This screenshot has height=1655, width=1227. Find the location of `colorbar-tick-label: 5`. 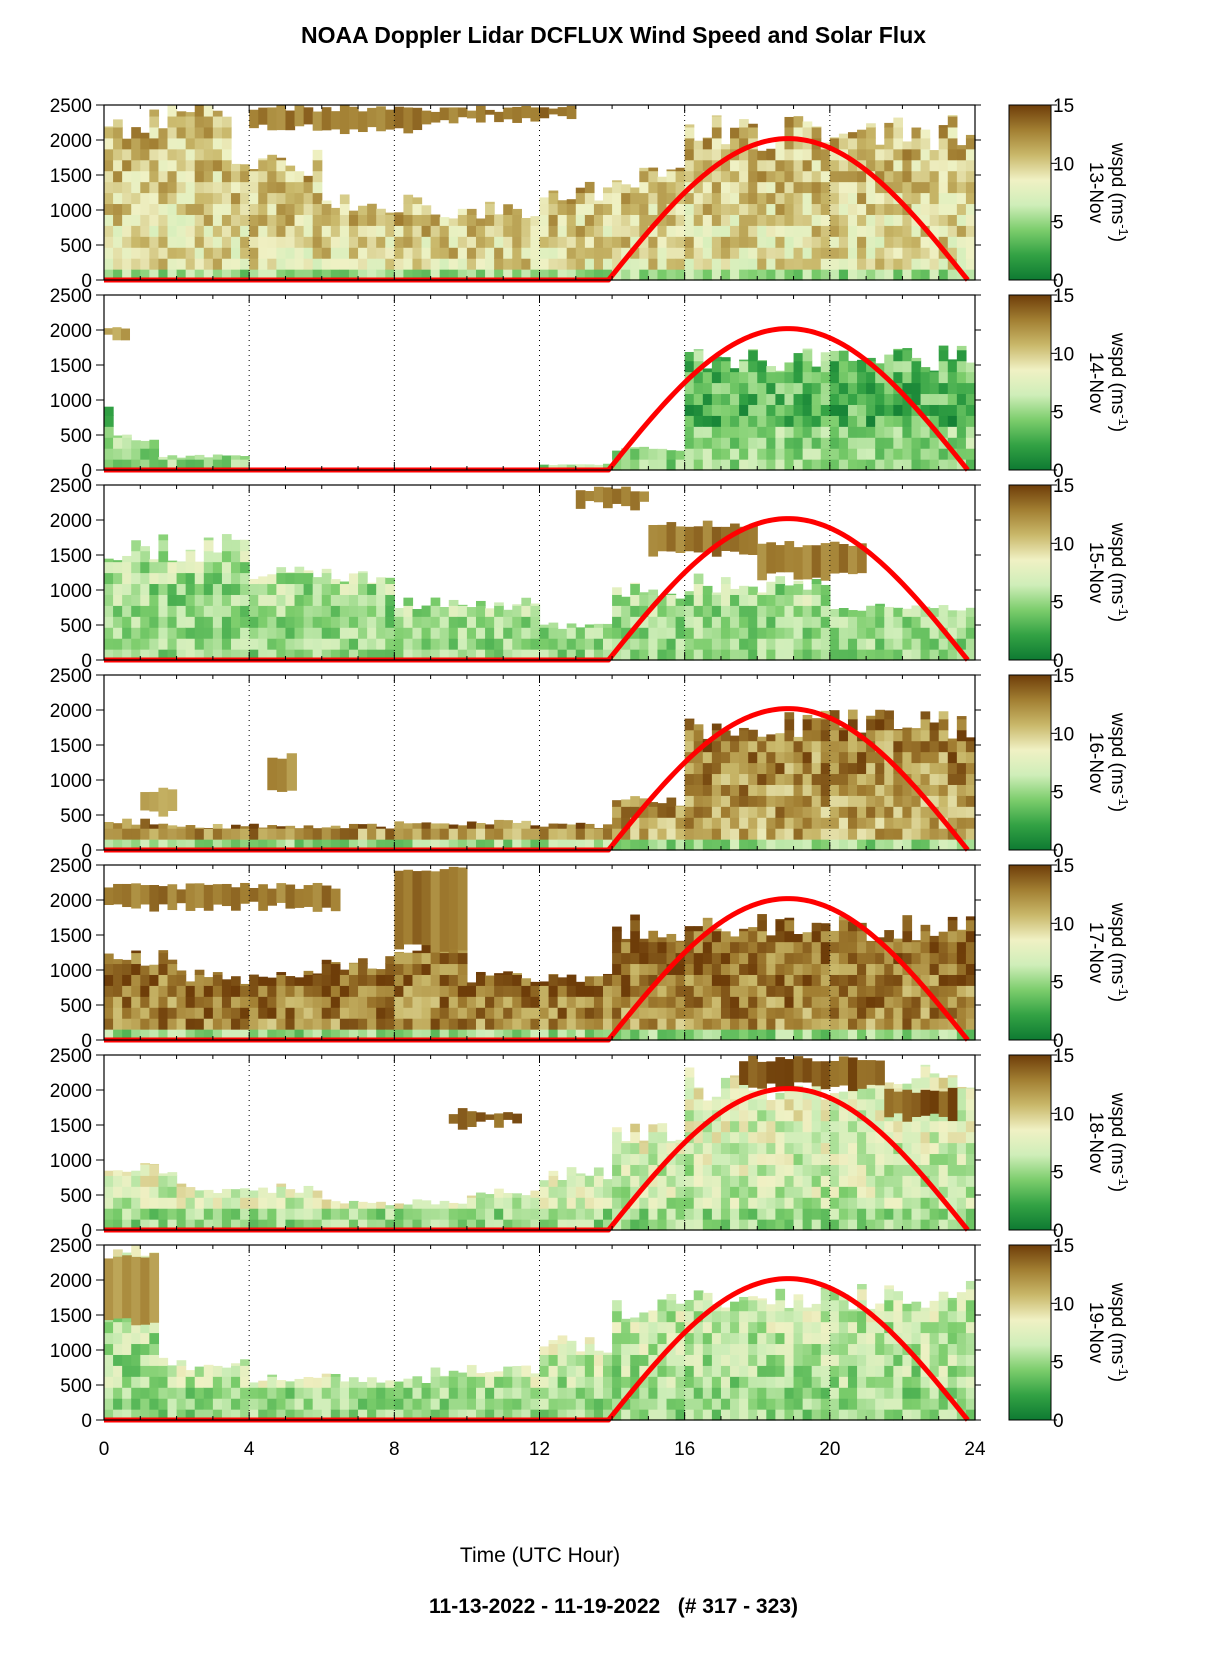

colorbar-tick-label: 5 is located at coordinates (1058, 603).